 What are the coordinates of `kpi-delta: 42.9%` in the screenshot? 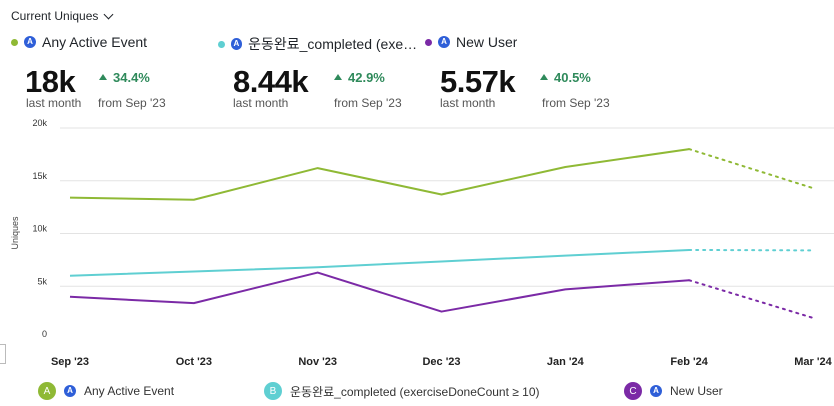 It's located at (359, 77).